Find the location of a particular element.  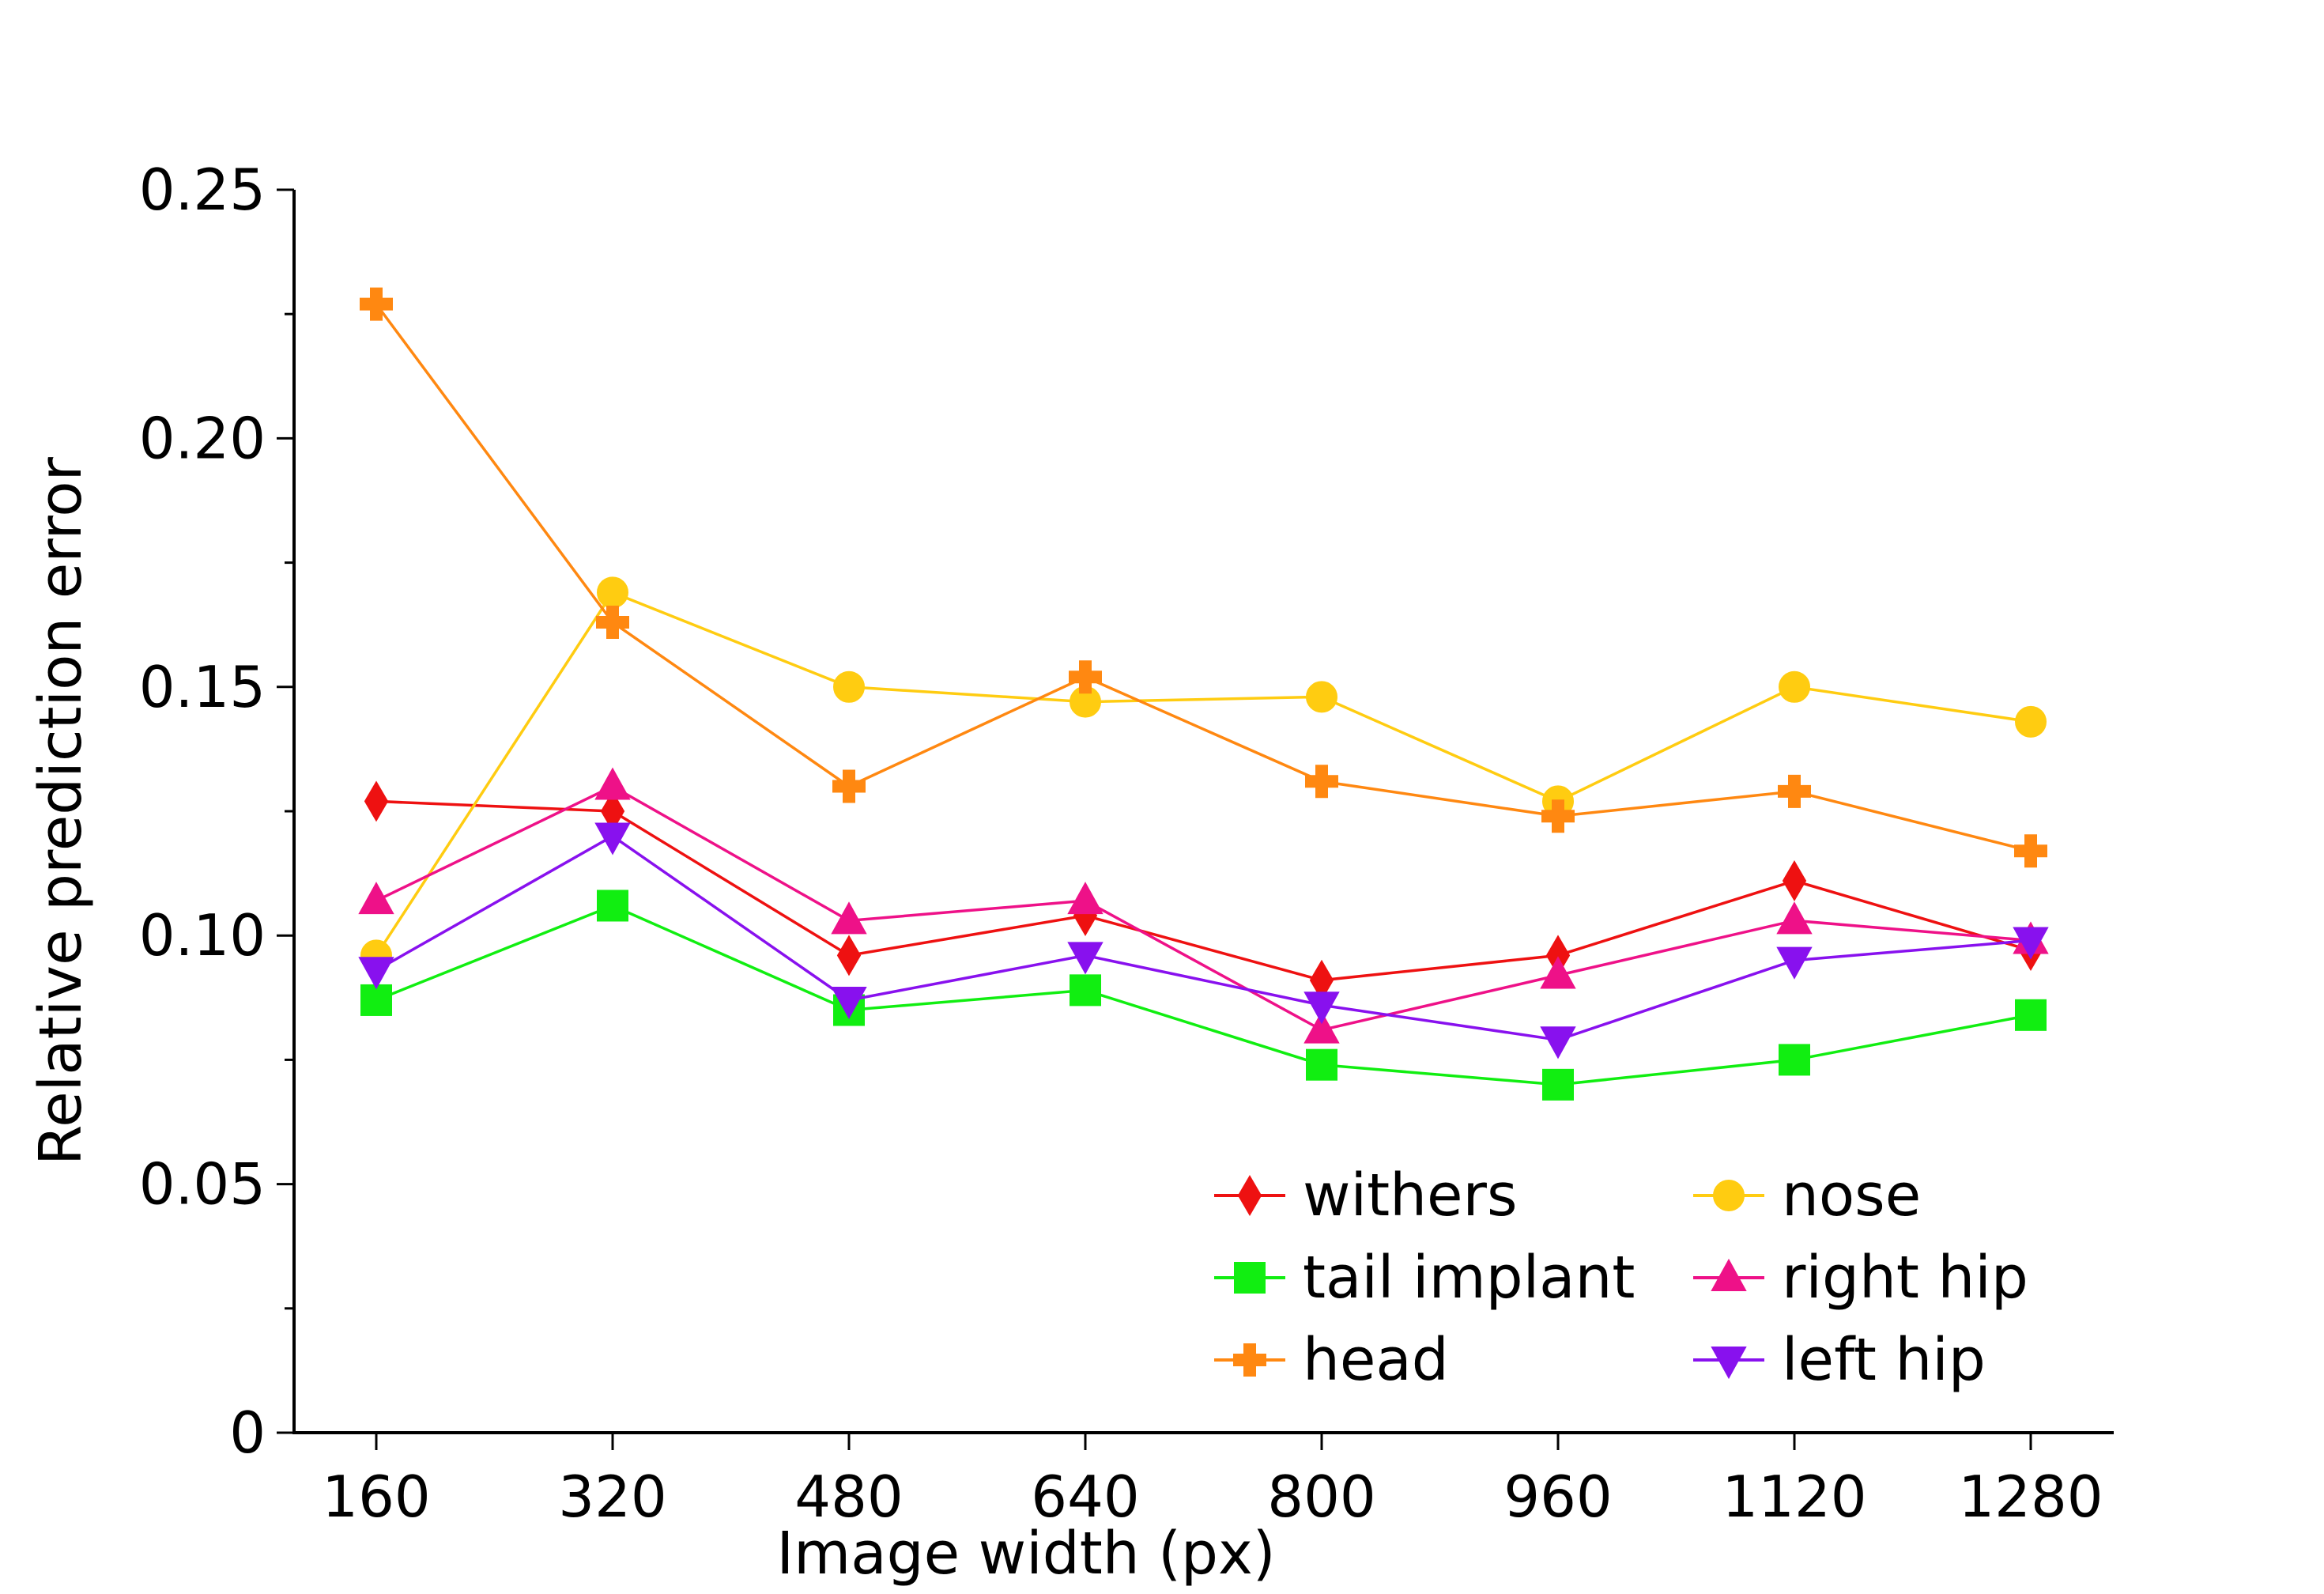

legend-item-left-hip: left hip is located at coordinates (1839, 1360).